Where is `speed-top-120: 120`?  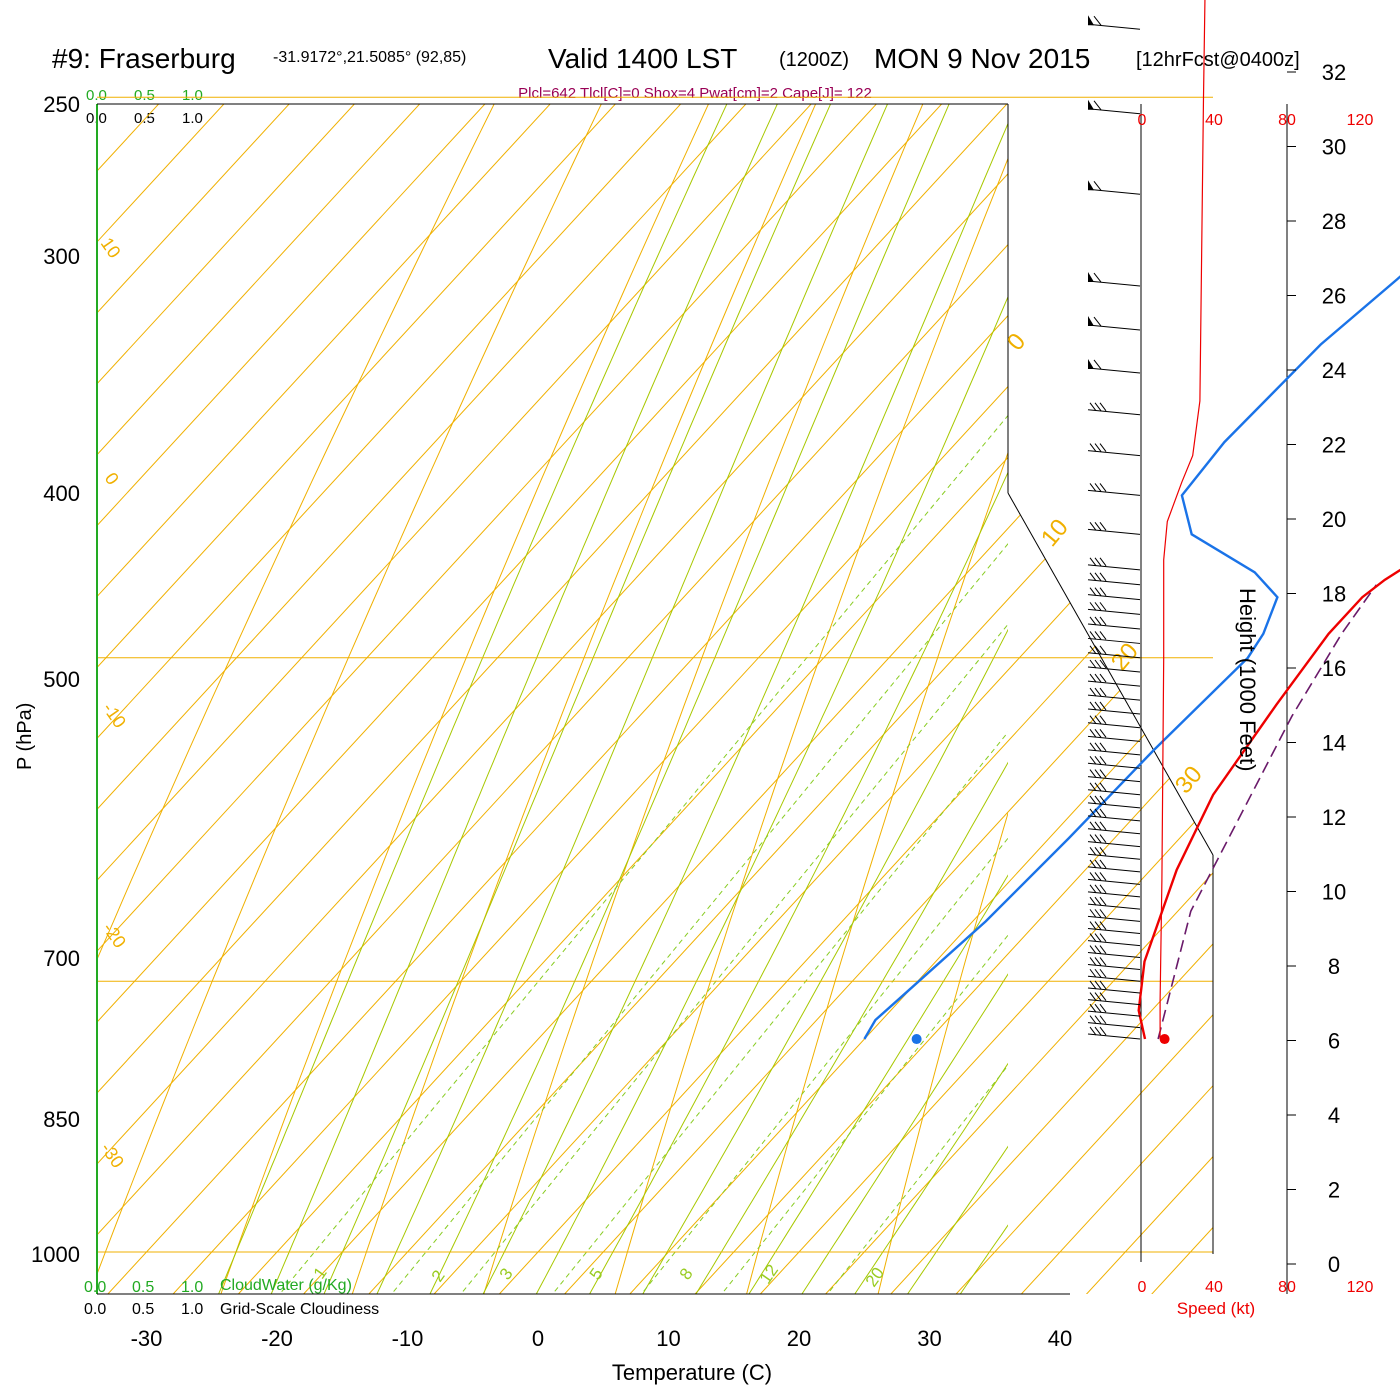
speed-top-120: 120 is located at coordinates (1360, 120).